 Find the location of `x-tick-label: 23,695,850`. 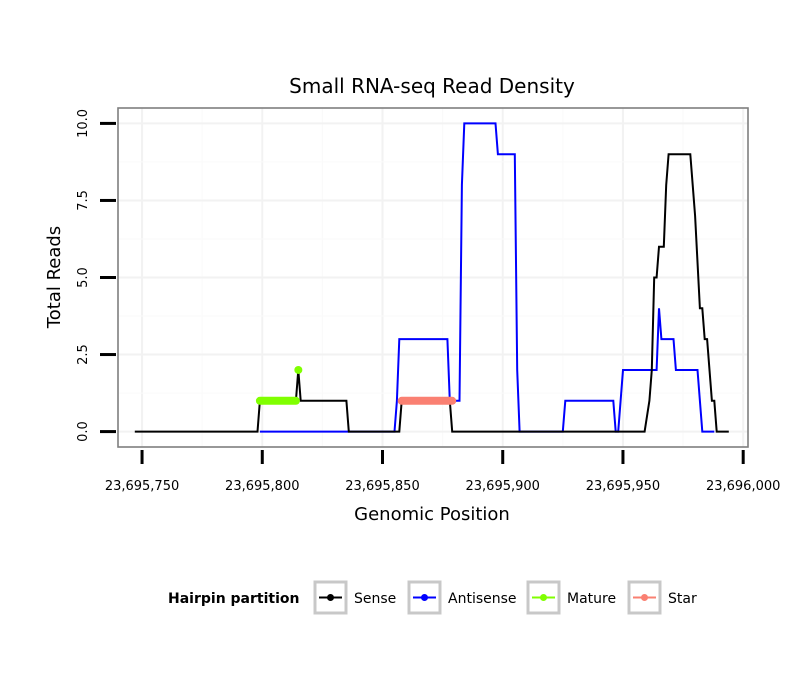

x-tick-label: 23,695,850 is located at coordinates (382, 486).